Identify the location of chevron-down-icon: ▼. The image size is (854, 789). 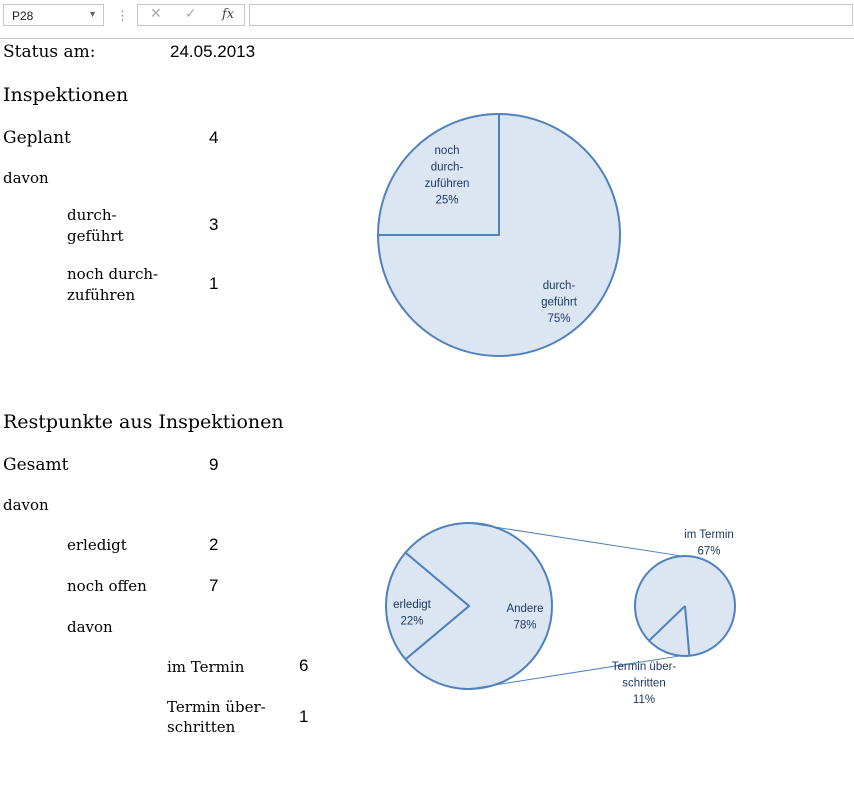
(92, 14).